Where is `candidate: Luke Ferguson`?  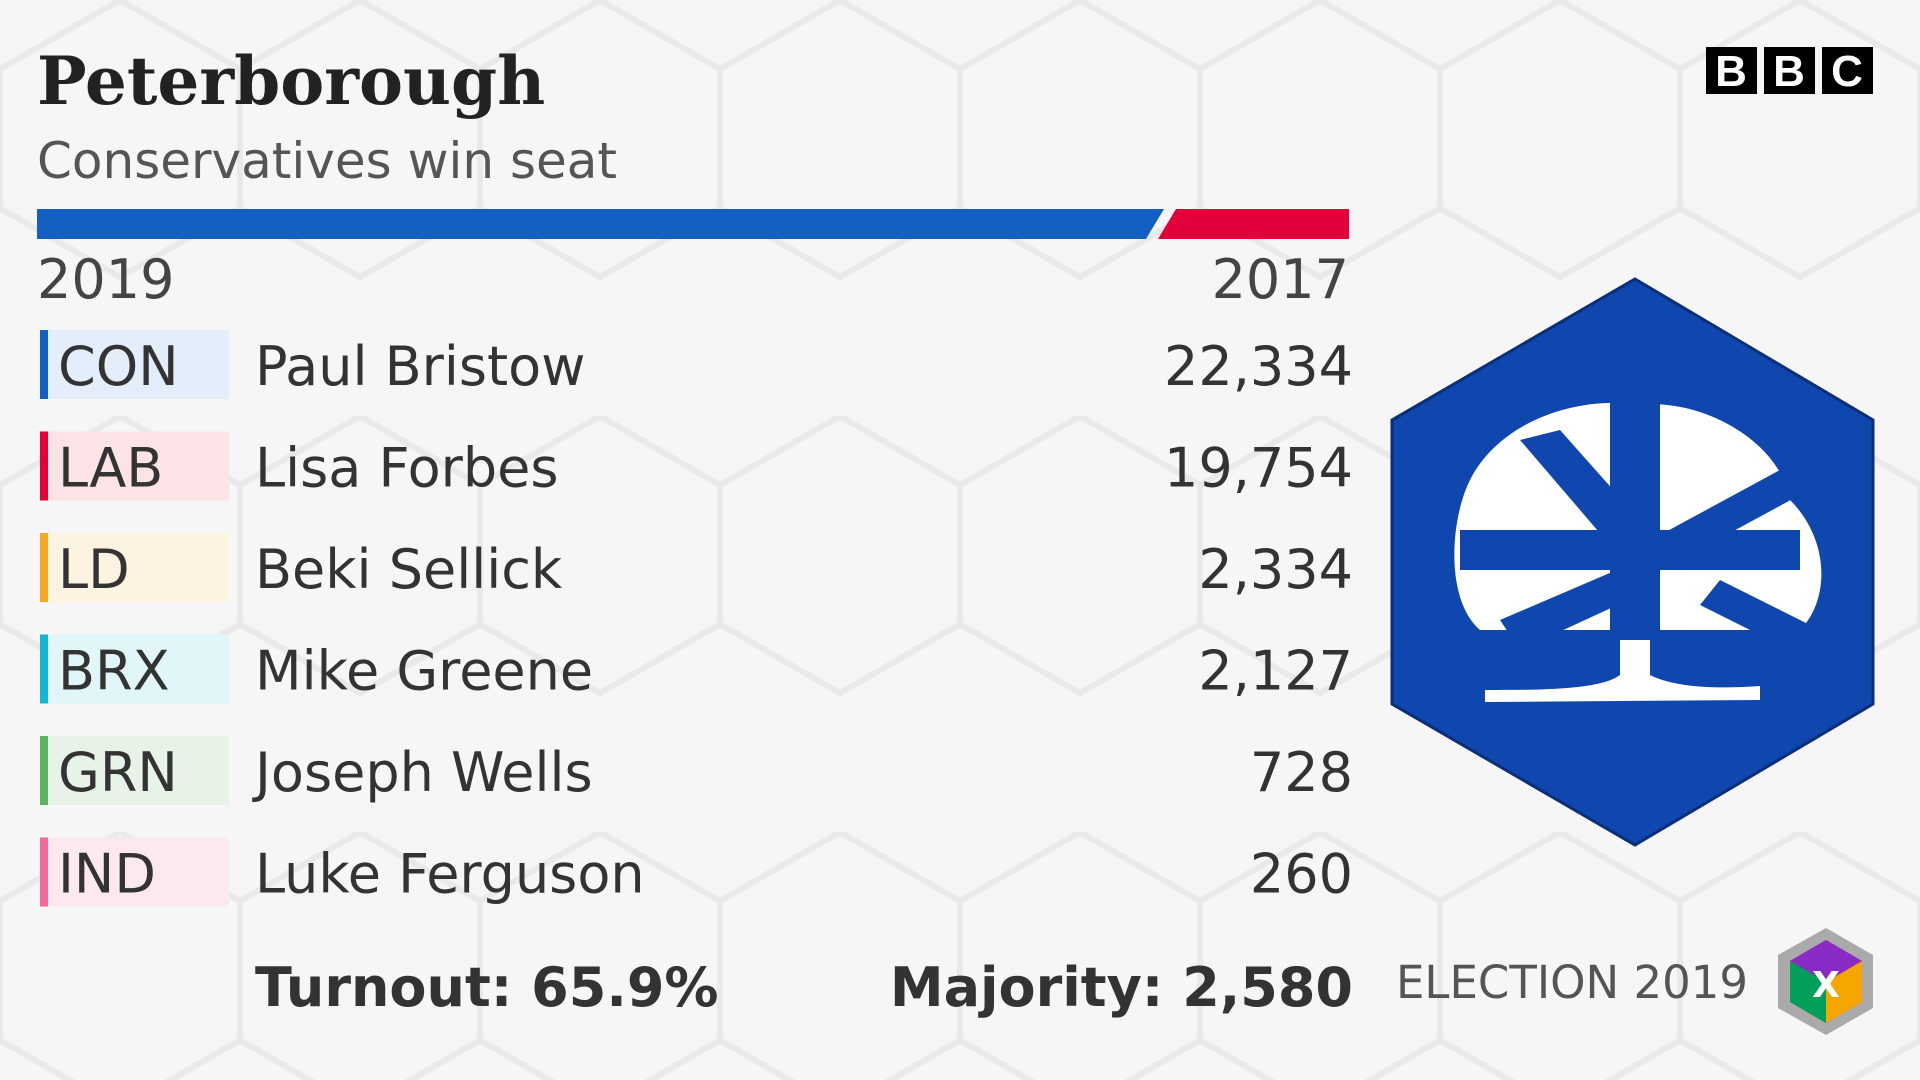 candidate: Luke Ferguson is located at coordinates (450, 874).